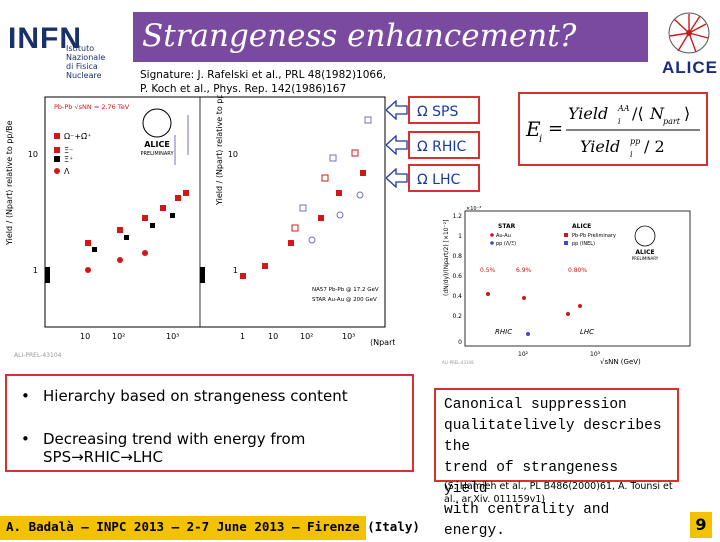 The width and height of the screenshot is (720, 542). I want to click on y-tick-10: 10, so click(33, 154).